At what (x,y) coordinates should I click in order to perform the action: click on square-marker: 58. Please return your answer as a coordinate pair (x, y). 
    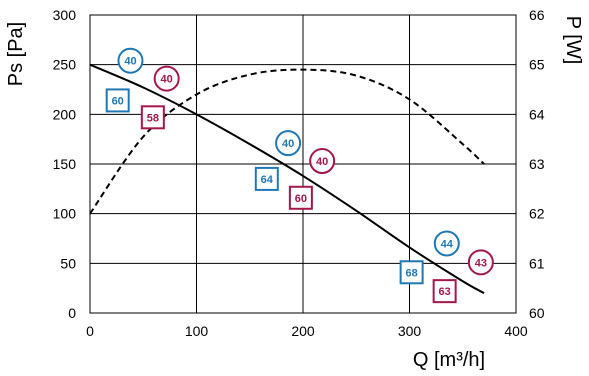
    Looking at the image, I should click on (152, 117).